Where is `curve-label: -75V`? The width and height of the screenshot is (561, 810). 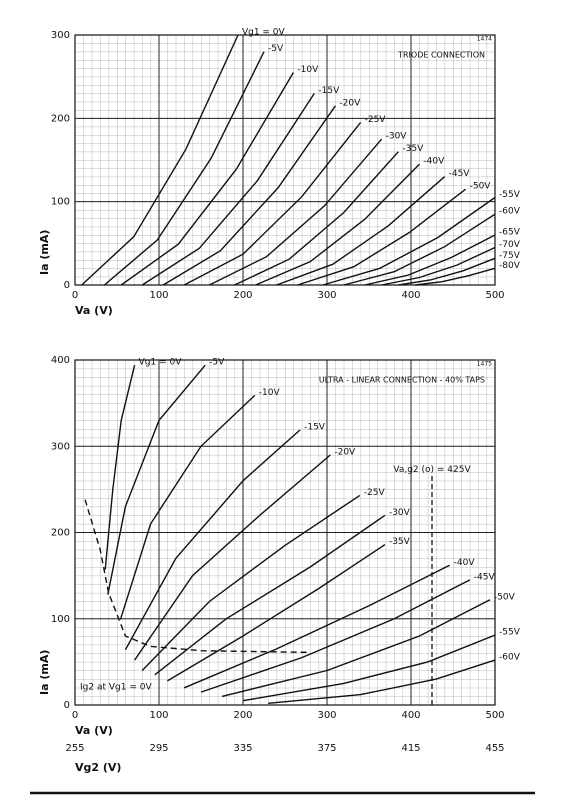 curve-label: -75V is located at coordinates (510, 256).